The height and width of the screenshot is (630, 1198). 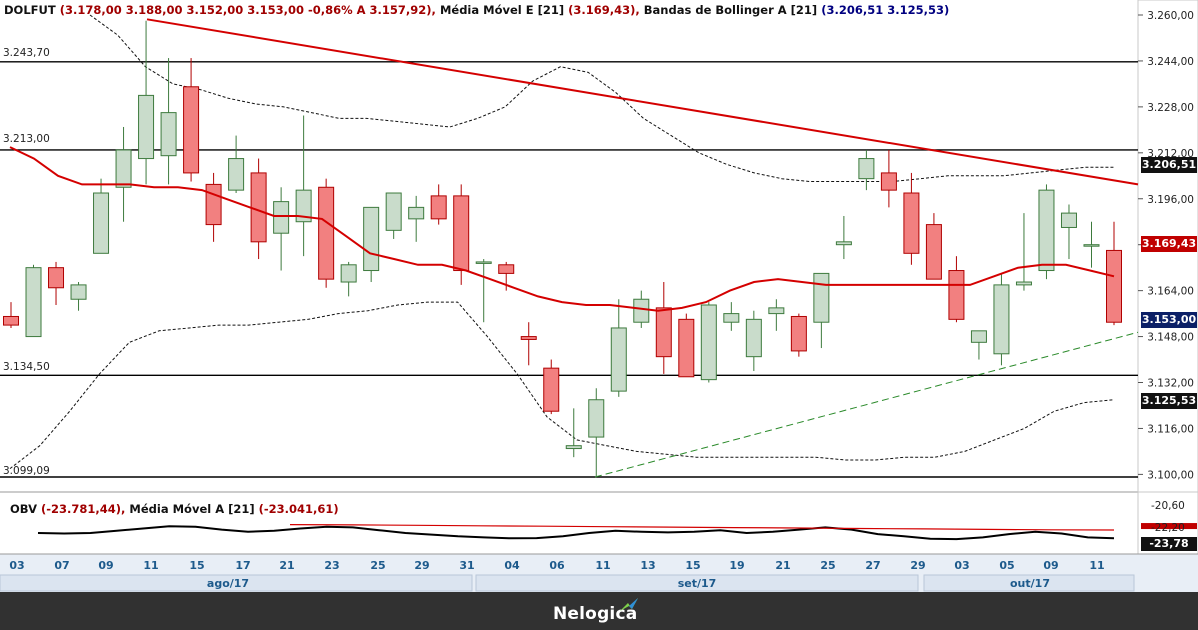 What do you see at coordinates (298, 509) in the screenshot?
I see `obv-ma-value: (-23.041,61)` at bounding box center [298, 509].